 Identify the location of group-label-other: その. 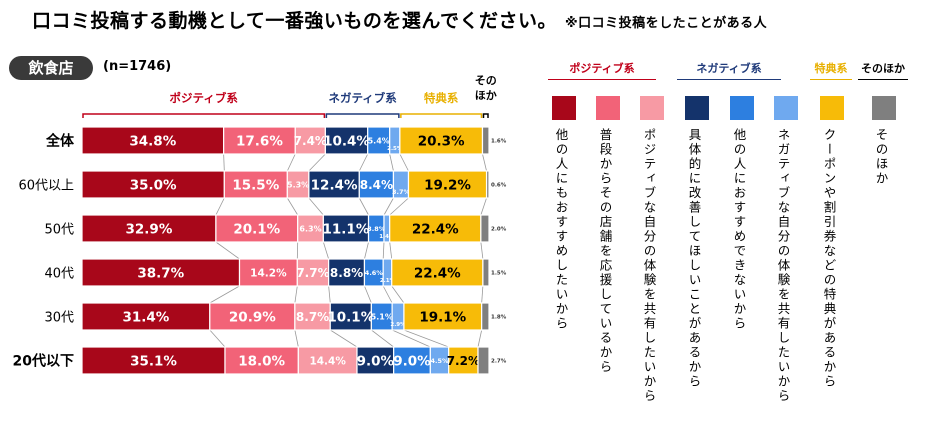
(486, 80).